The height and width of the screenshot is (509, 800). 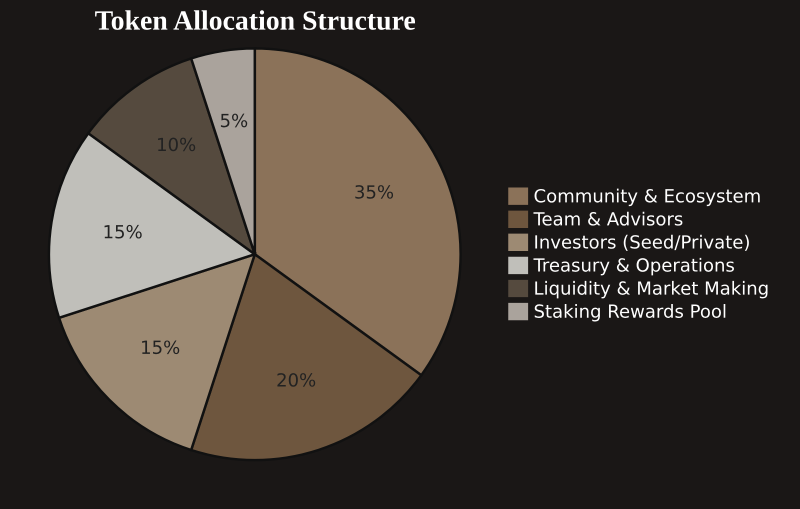 What do you see at coordinates (255, 20) in the screenshot?
I see `chart-title: Token Allocation Structure` at bounding box center [255, 20].